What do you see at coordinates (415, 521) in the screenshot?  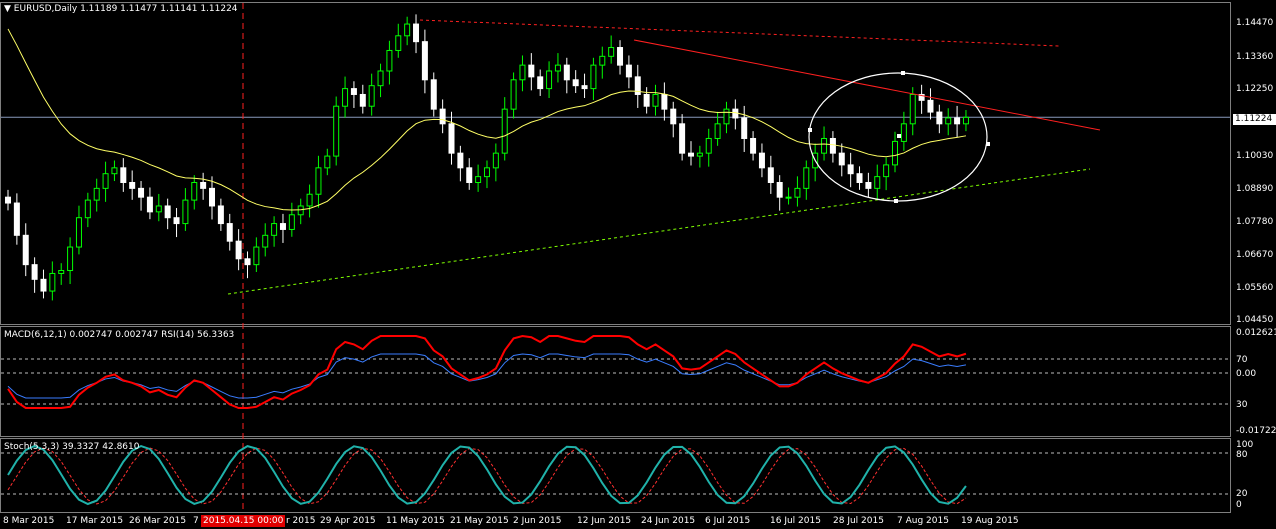 I see `time-tick: 11 May 2015` at bounding box center [415, 521].